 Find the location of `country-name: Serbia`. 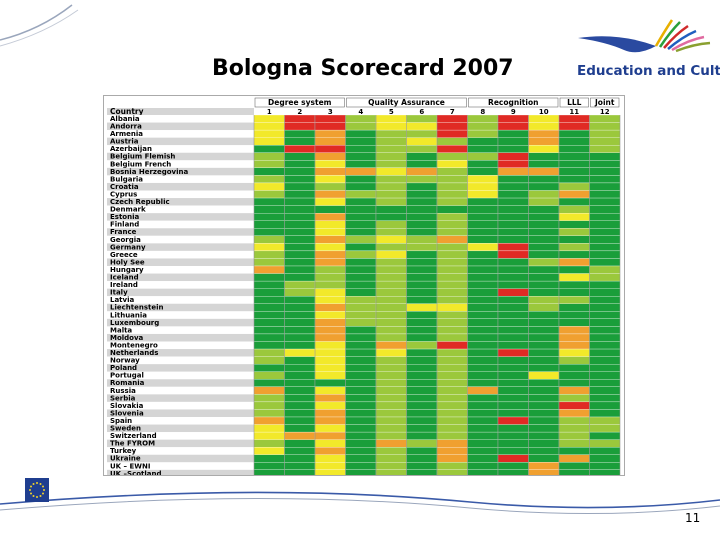

country-name: Serbia is located at coordinates (123, 398).